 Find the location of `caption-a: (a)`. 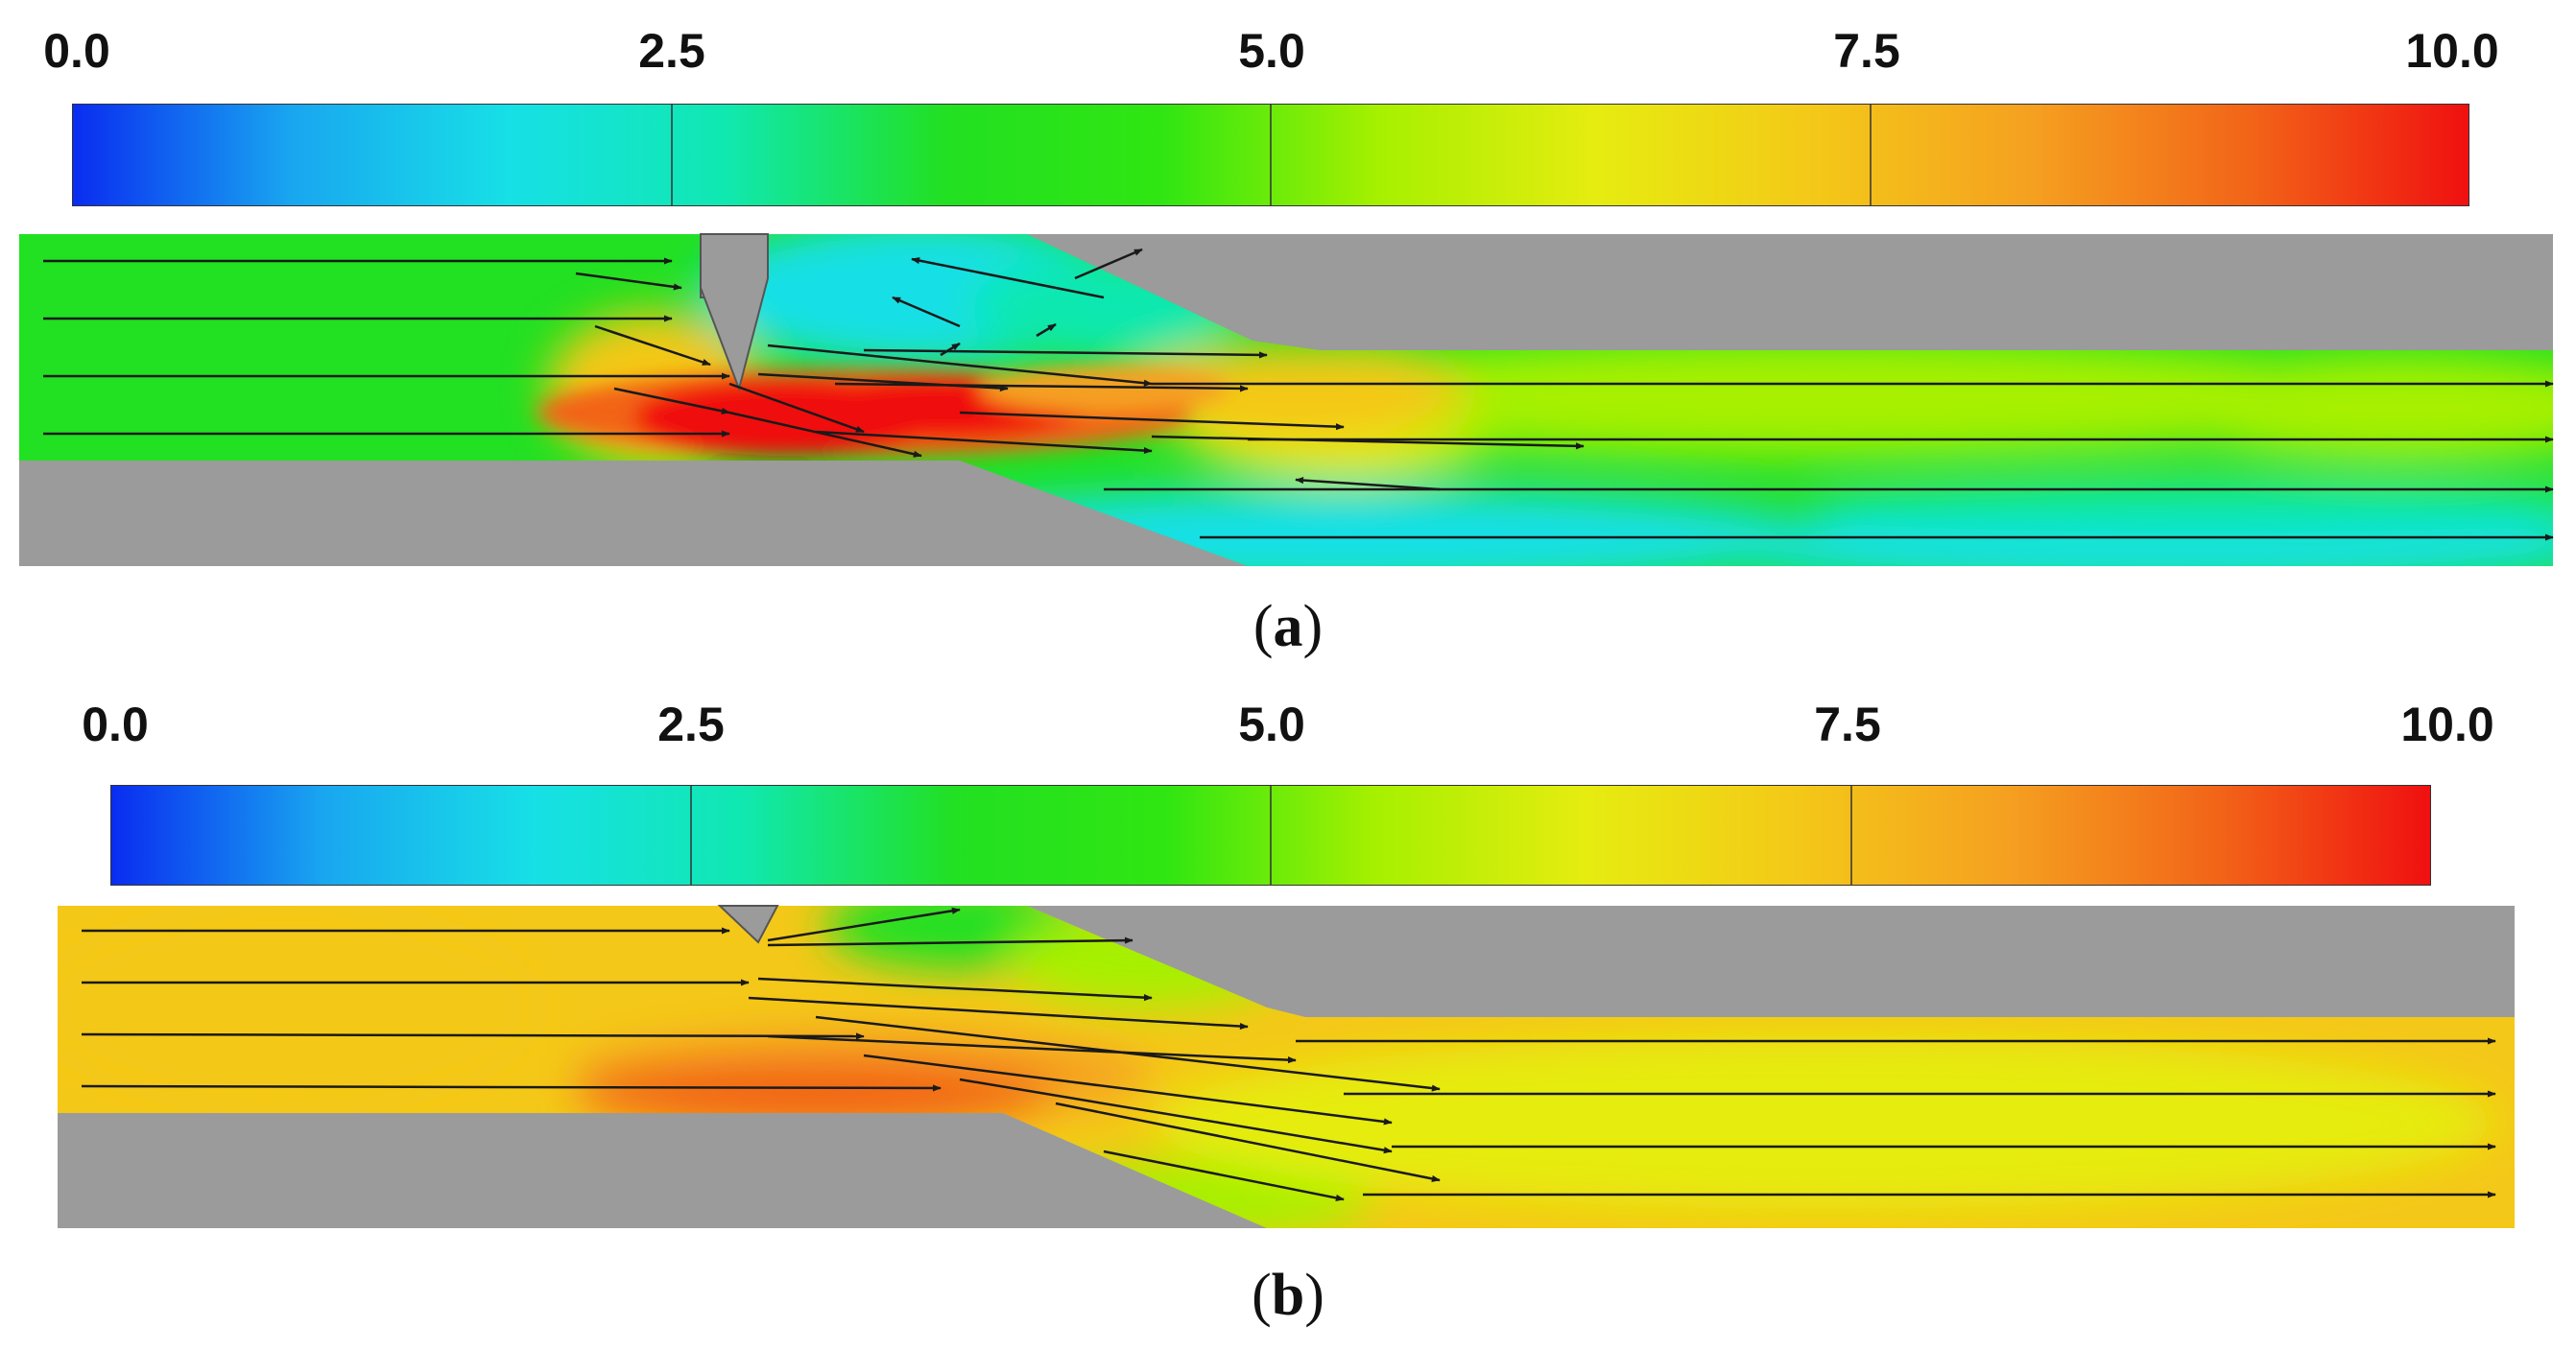

caption-a: (a) is located at coordinates (1288, 626).